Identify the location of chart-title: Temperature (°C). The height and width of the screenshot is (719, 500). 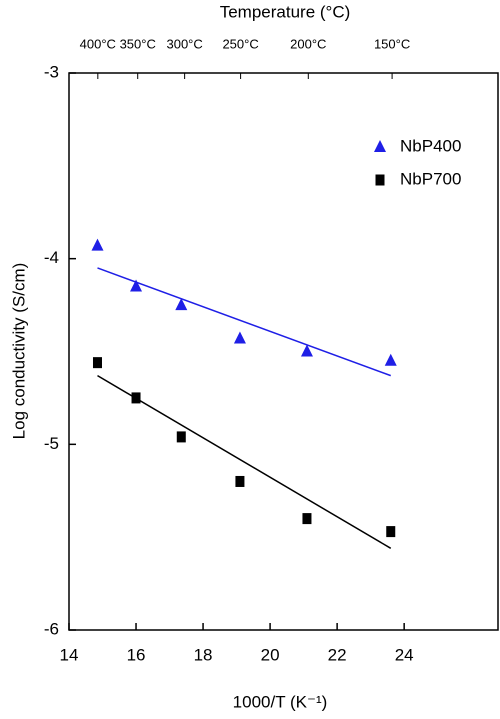
(285, 11).